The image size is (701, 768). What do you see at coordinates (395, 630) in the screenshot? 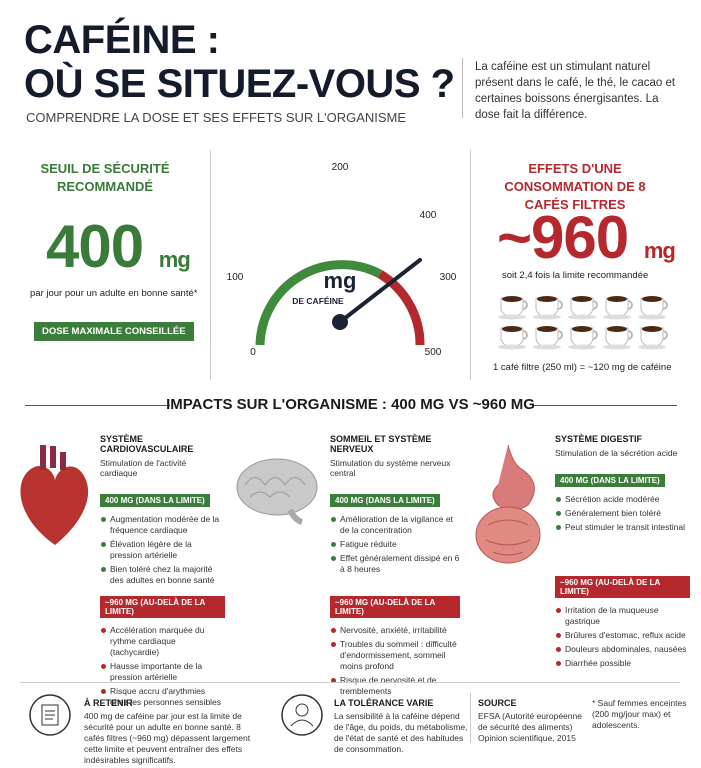
I see `high-item: Nervosité, anxiété, irritabilité` at bounding box center [395, 630].